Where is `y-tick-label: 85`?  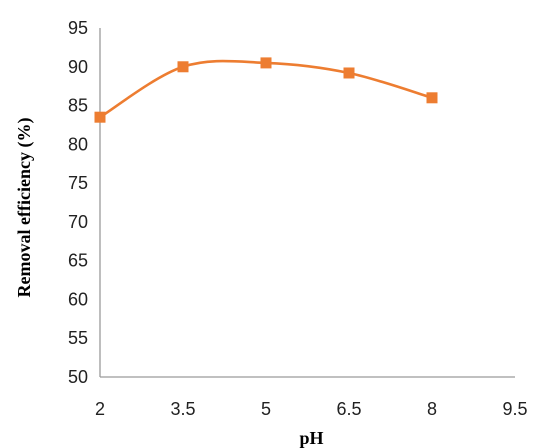 y-tick-label: 85 is located at coordinates (78, 106).